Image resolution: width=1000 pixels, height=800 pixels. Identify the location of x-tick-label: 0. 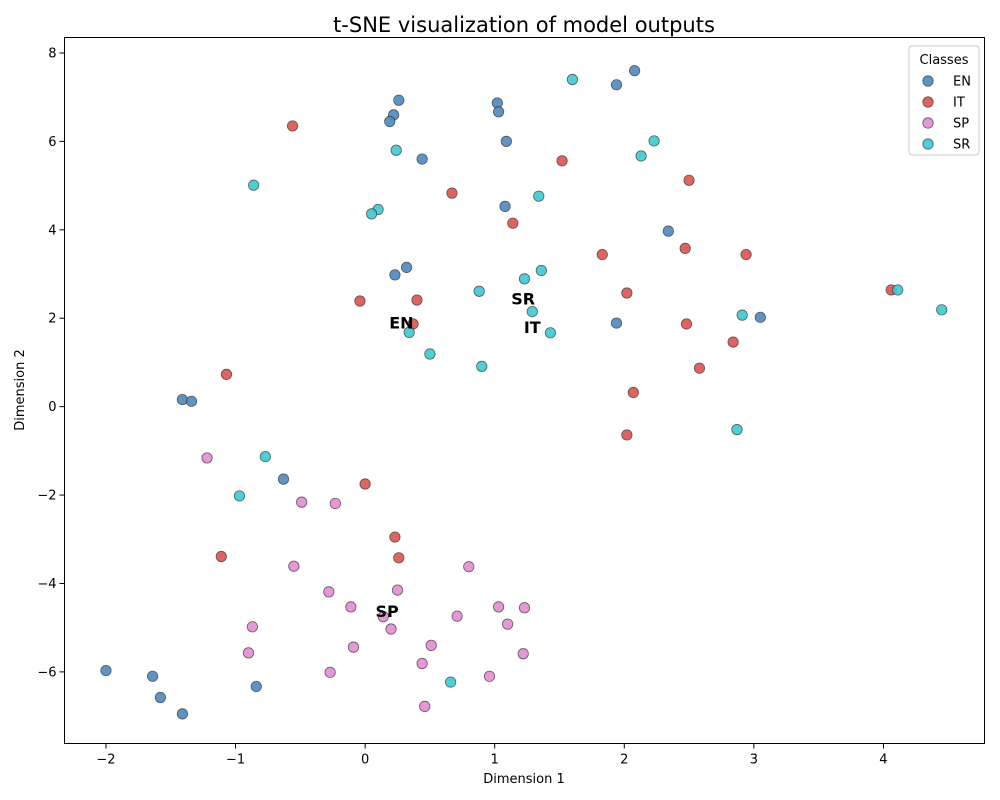
(365, 760).